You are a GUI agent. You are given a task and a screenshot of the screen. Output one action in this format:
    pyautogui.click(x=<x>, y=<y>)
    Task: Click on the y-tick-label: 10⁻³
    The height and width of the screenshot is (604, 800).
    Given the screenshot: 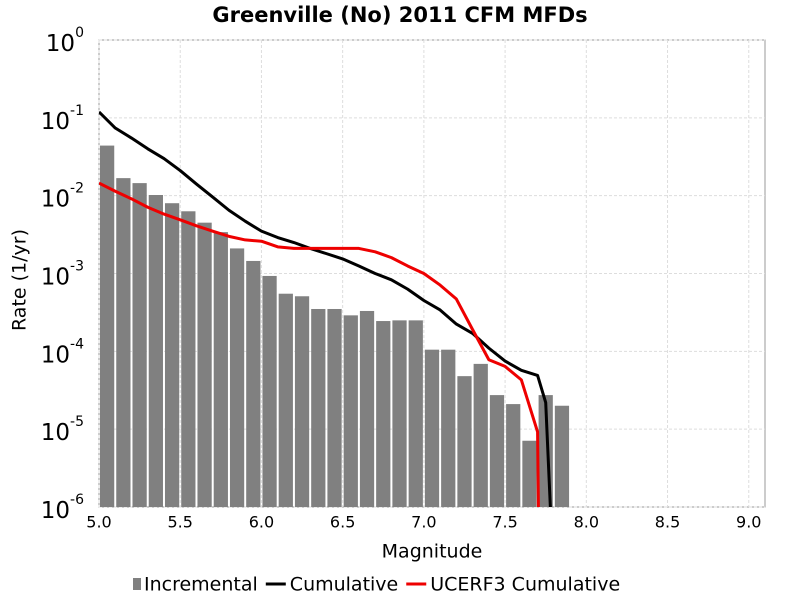 What is the action you would take?
    pyautogui.click(x=62, y=275)
    